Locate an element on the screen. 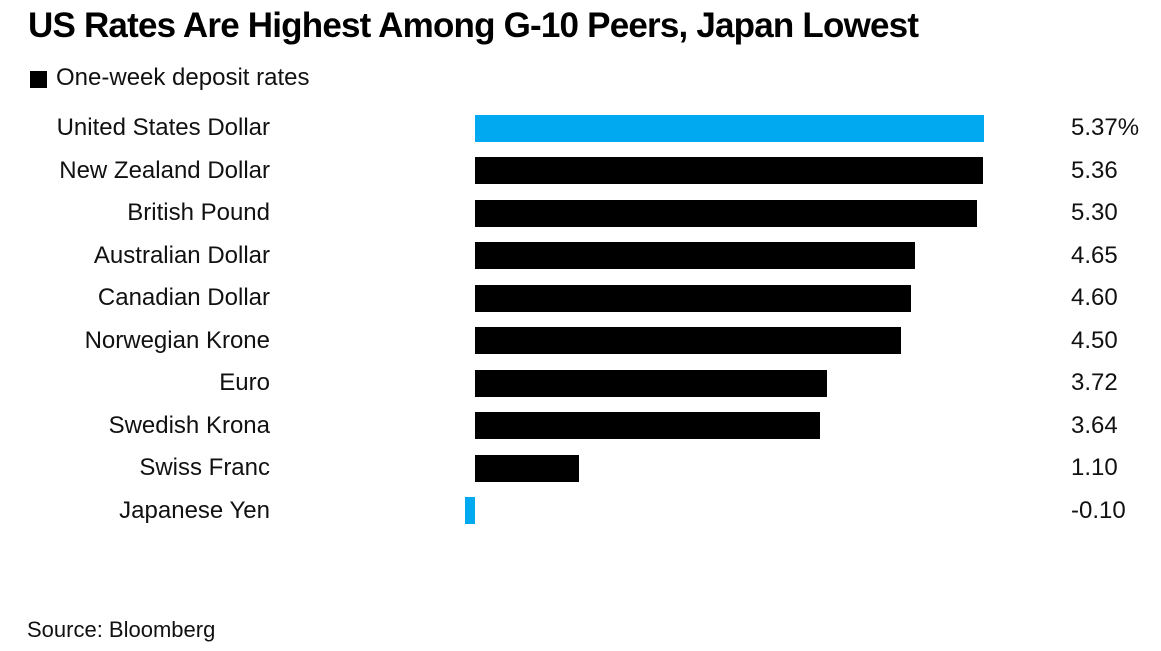  bar-swiss-franc is located at coordinates (526, 468).